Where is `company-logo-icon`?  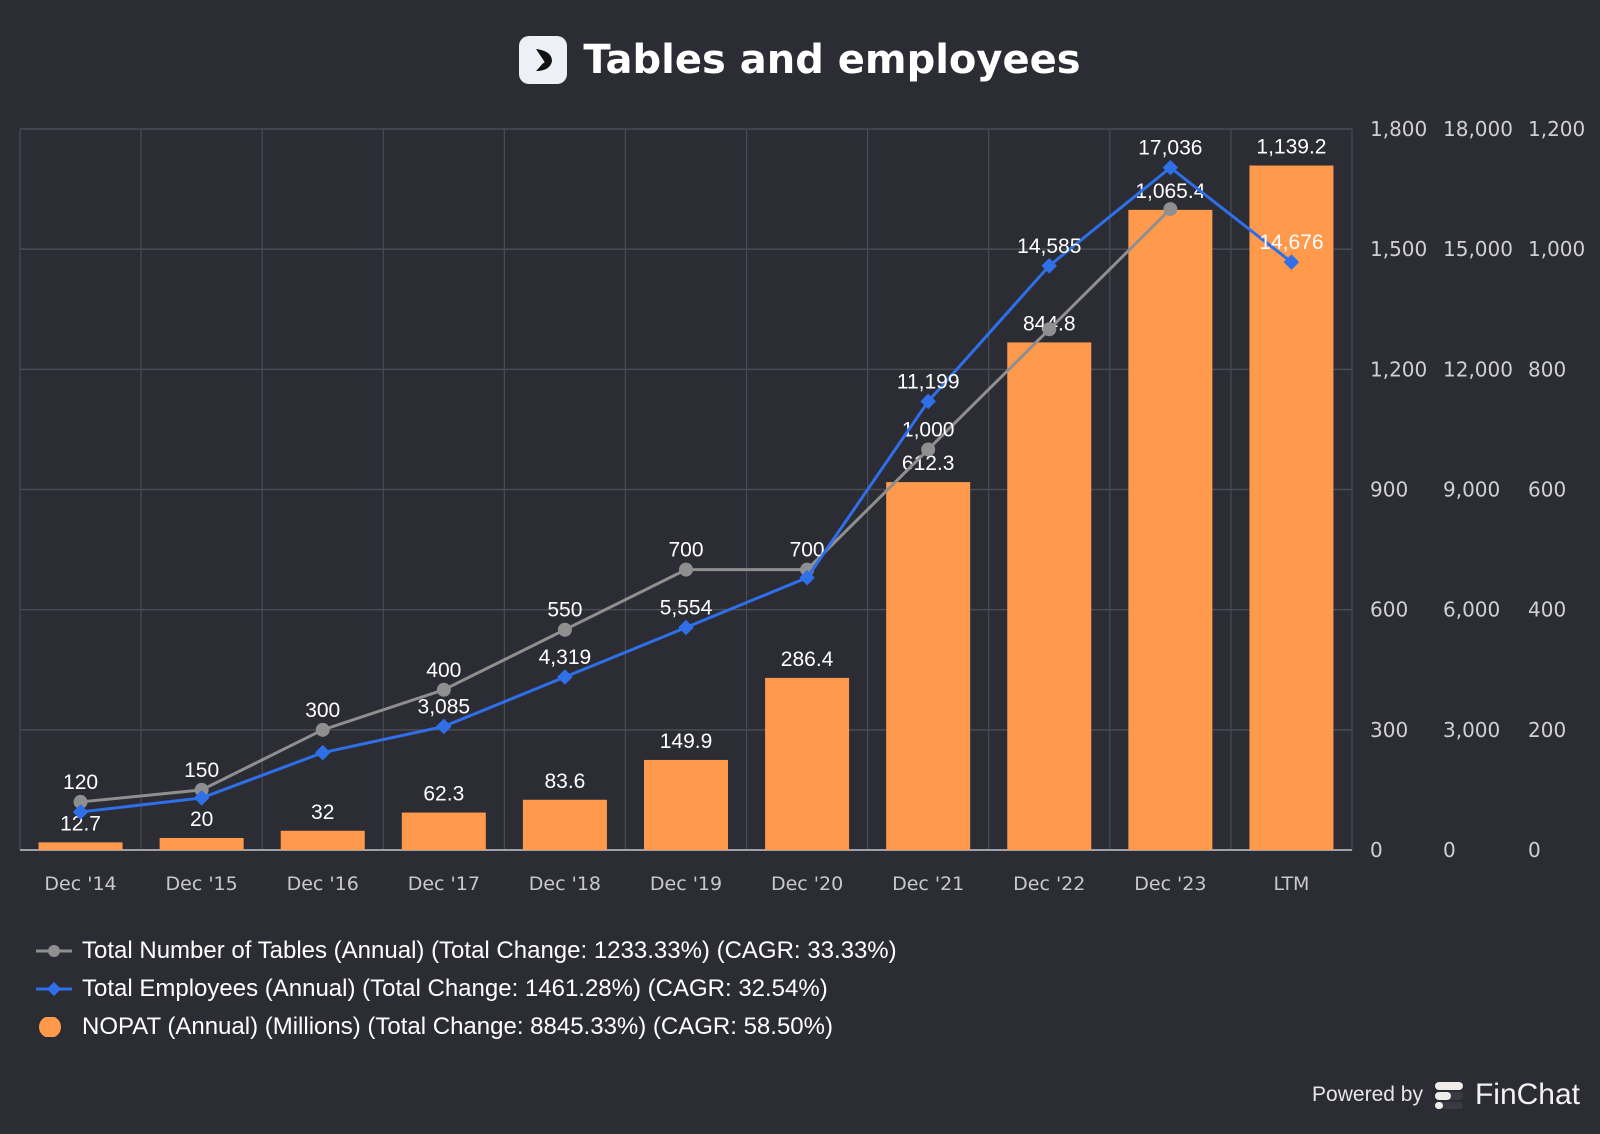 company-logo-icon is located at coordinates (543, 60).